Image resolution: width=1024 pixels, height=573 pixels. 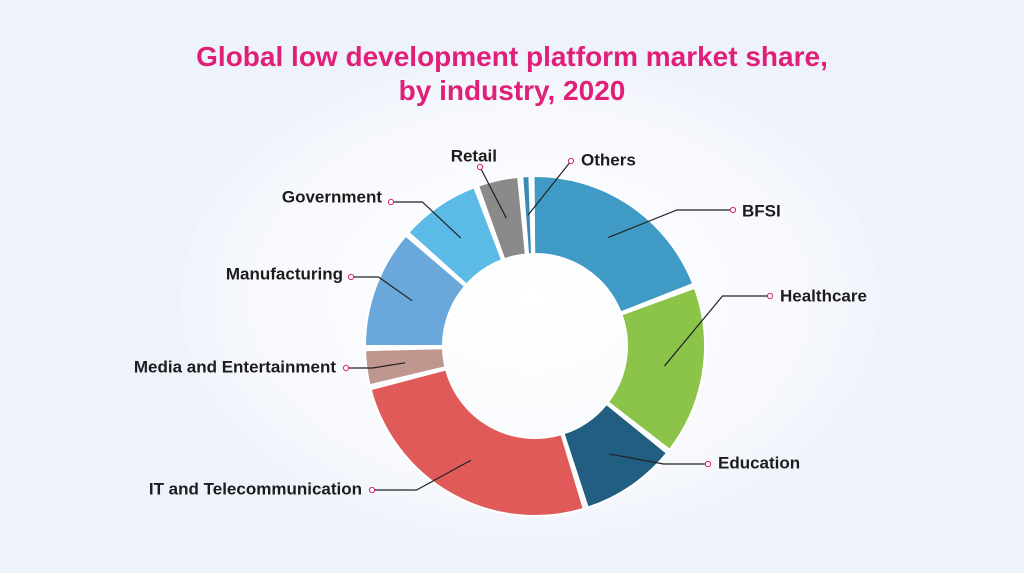 I want to click on callout-dot-education, so click(x=708, y=464).